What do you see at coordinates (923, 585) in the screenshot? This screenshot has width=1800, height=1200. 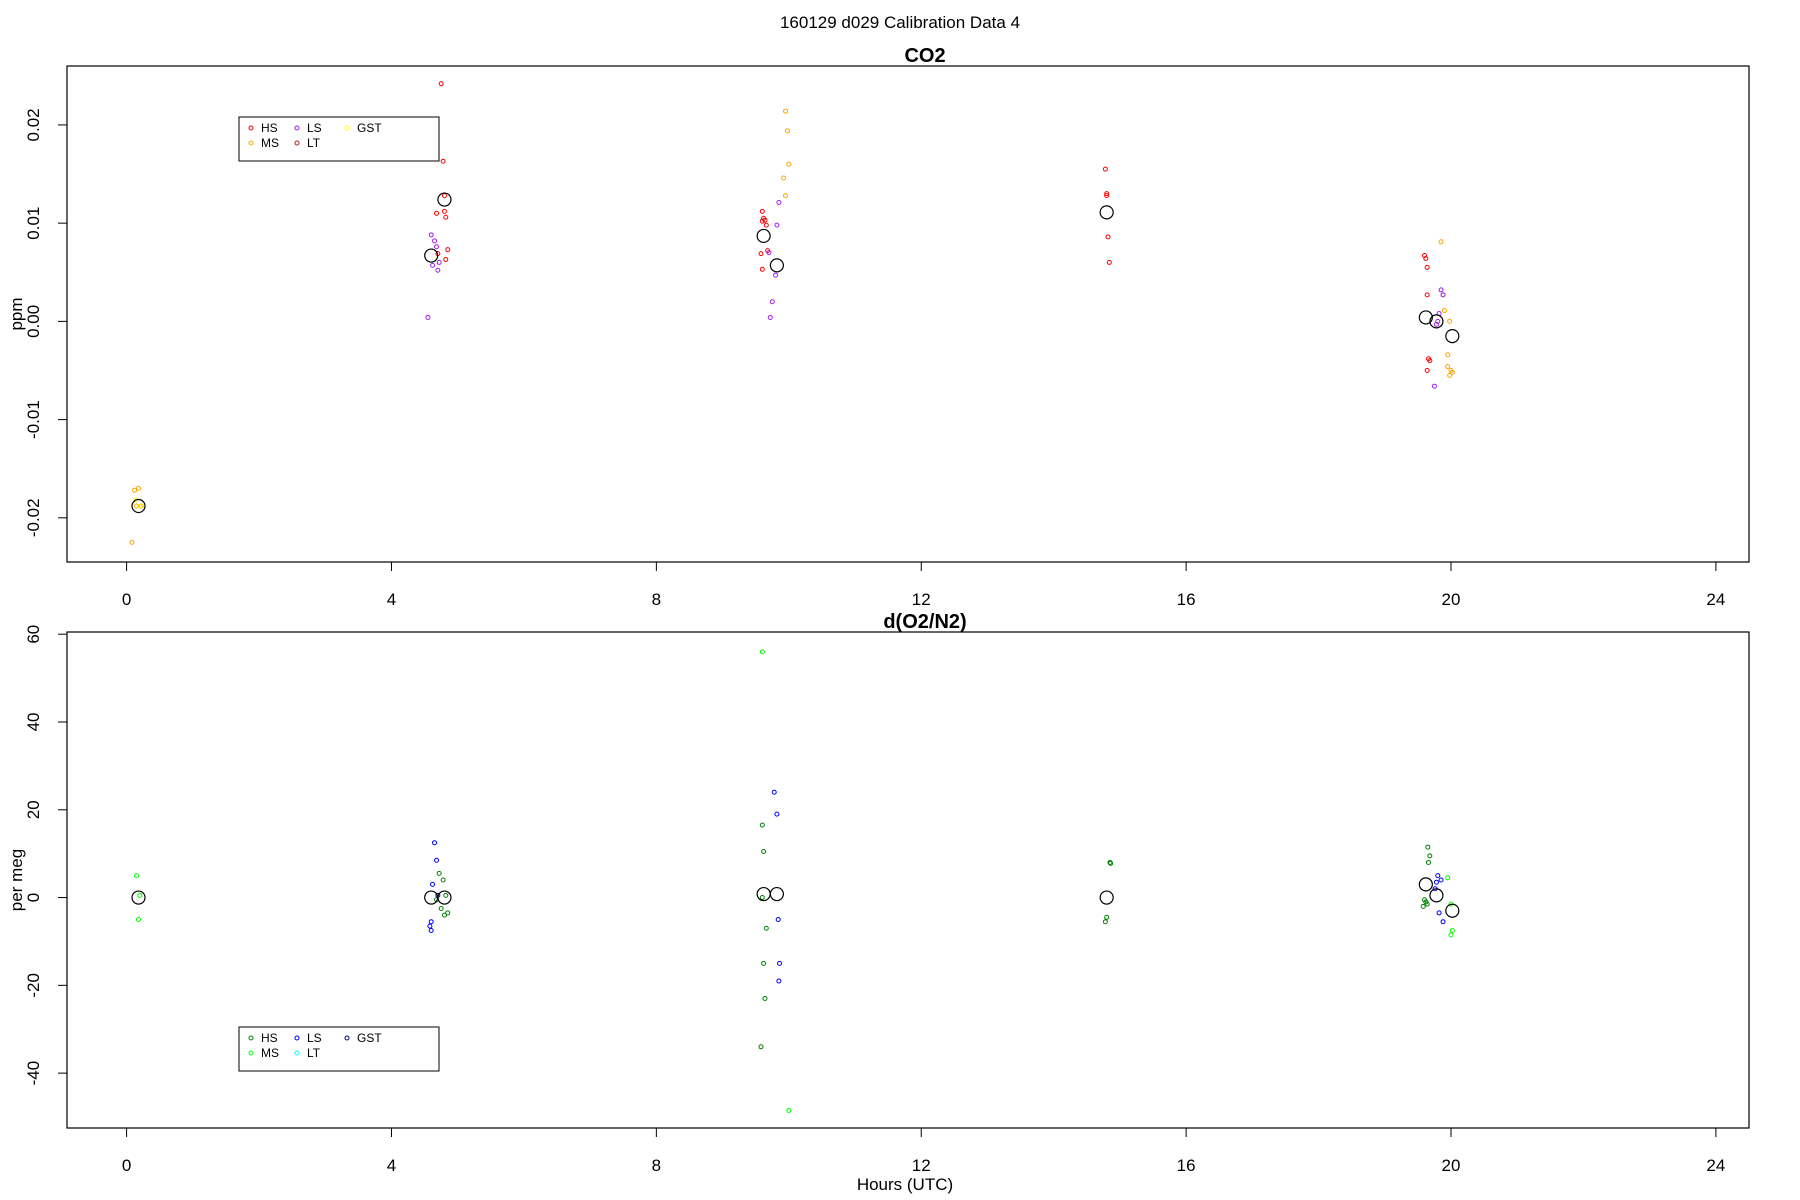 I see `co2-x-axis: 0 4 8 12 16 20 24` at bounding box center [923, 585].